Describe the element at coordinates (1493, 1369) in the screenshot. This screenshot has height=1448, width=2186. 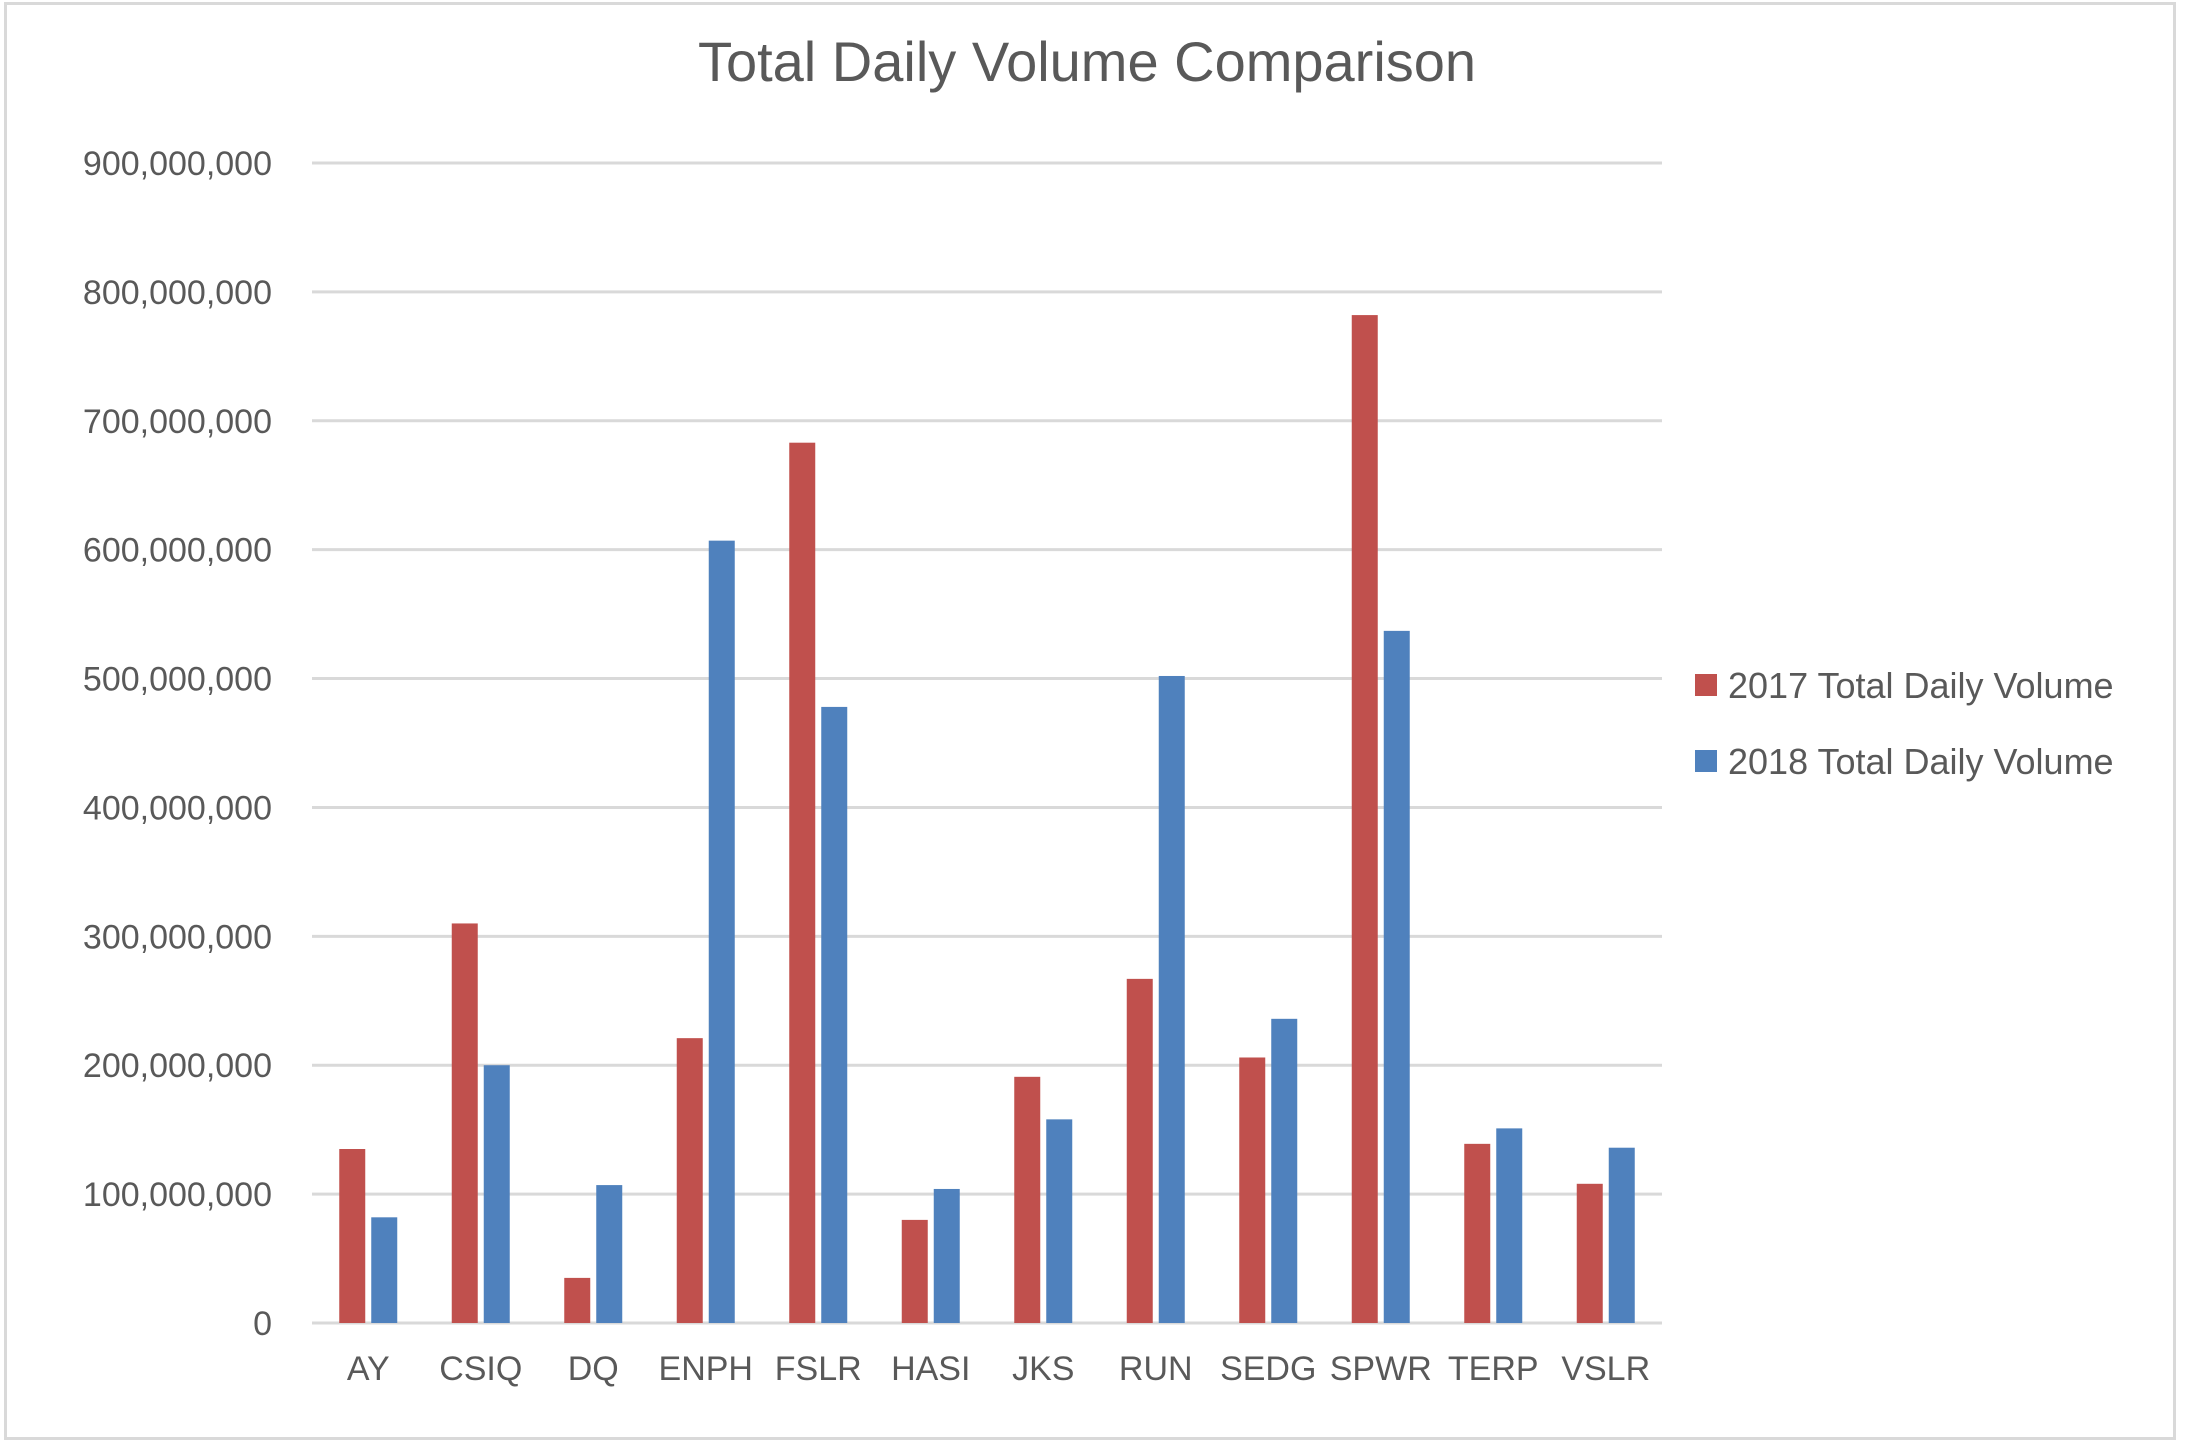
I see `x-tick-label: TERP` at that location.